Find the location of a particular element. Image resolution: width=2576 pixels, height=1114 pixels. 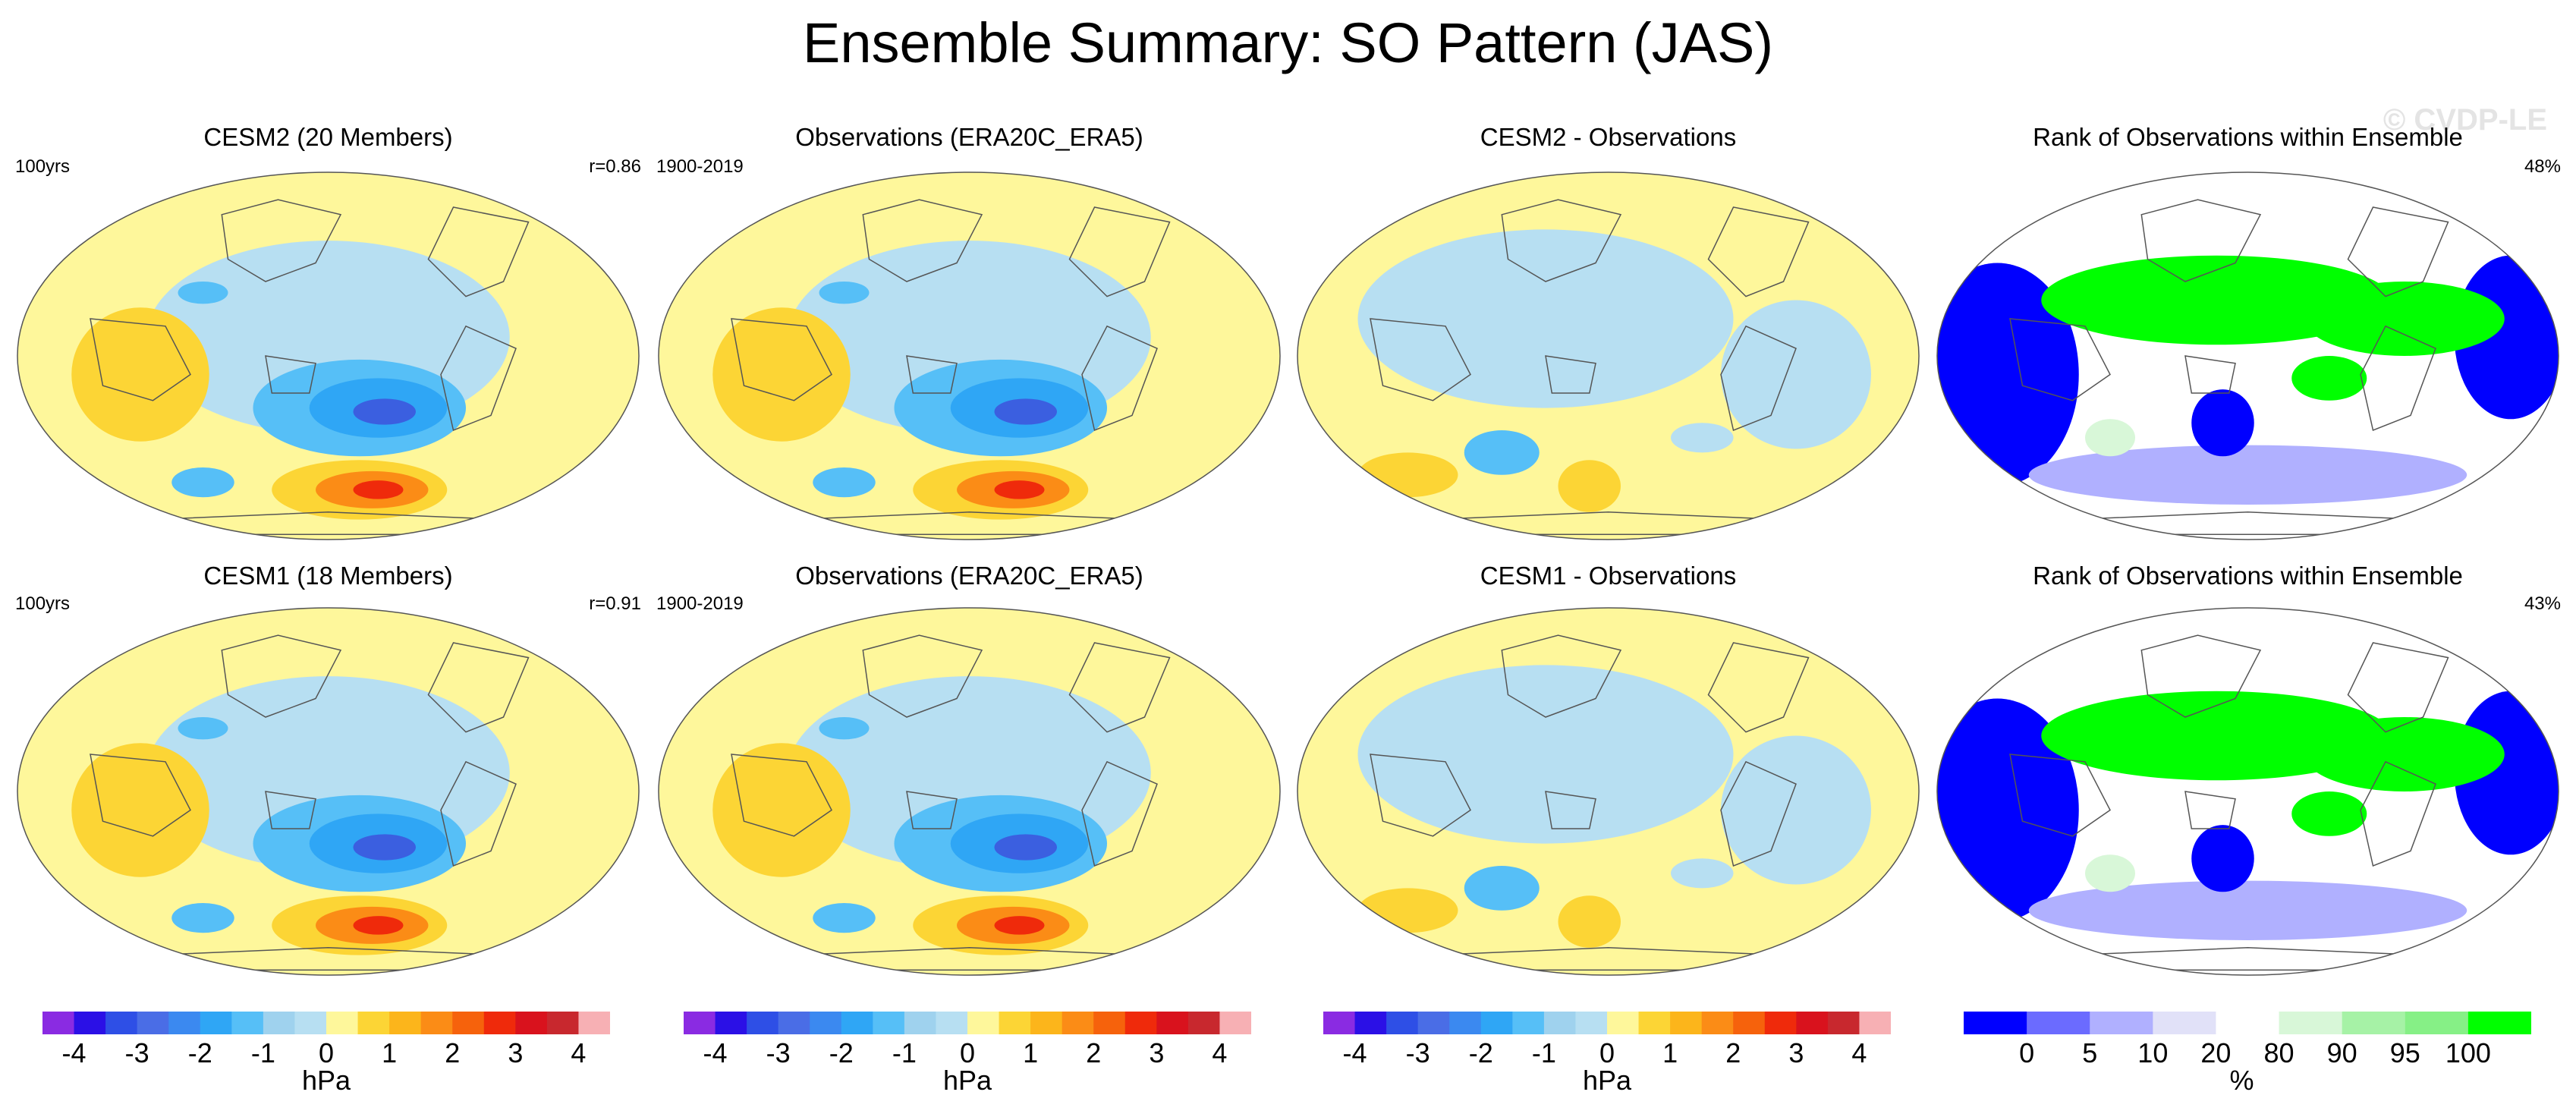

colorbar-tick-label: 3 is located at coordinates (516, 1052).